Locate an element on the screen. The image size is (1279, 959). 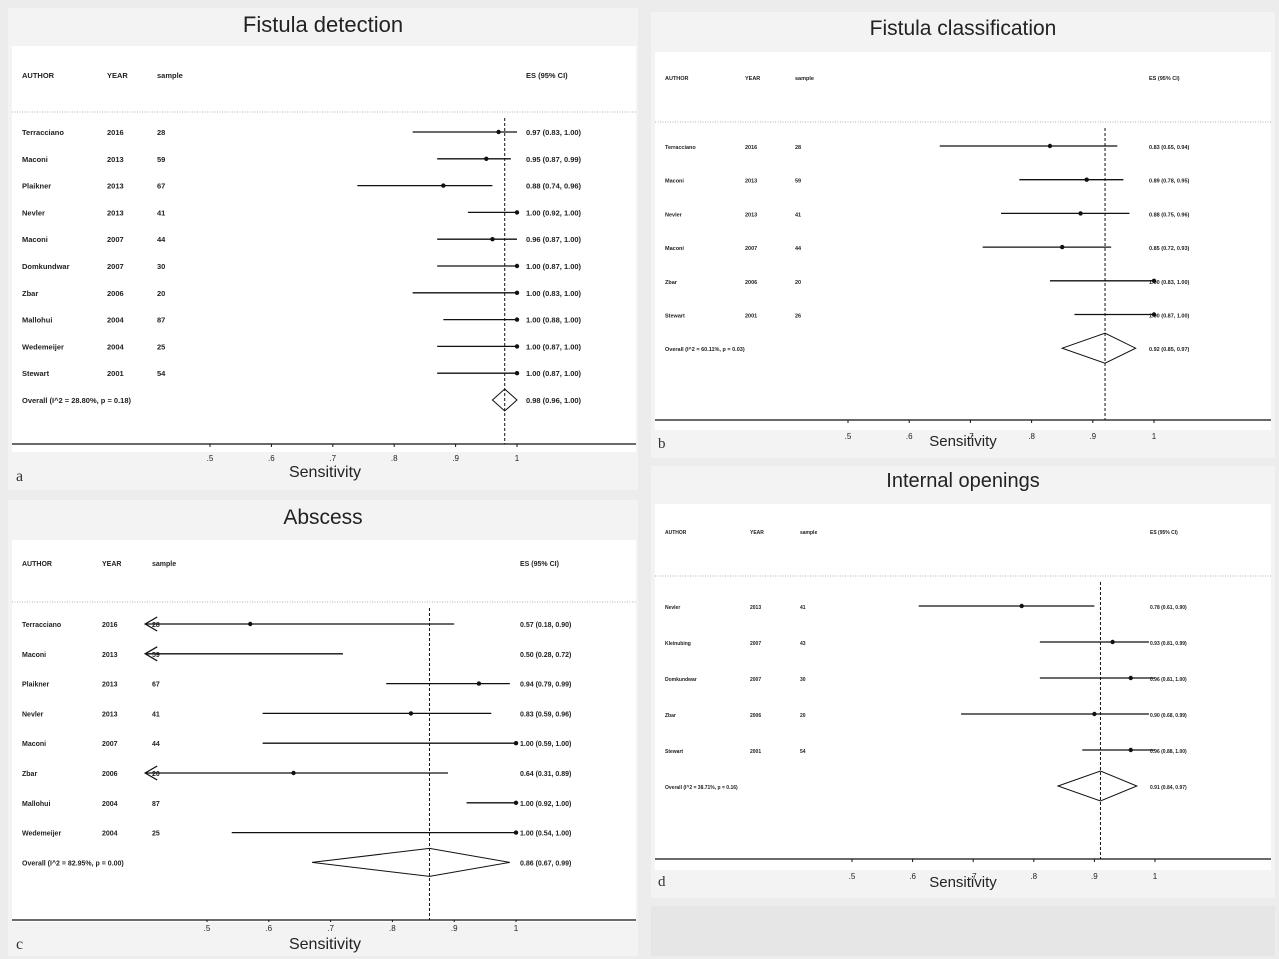
study-author: Domkundwar is located at coordinates (681, 680).